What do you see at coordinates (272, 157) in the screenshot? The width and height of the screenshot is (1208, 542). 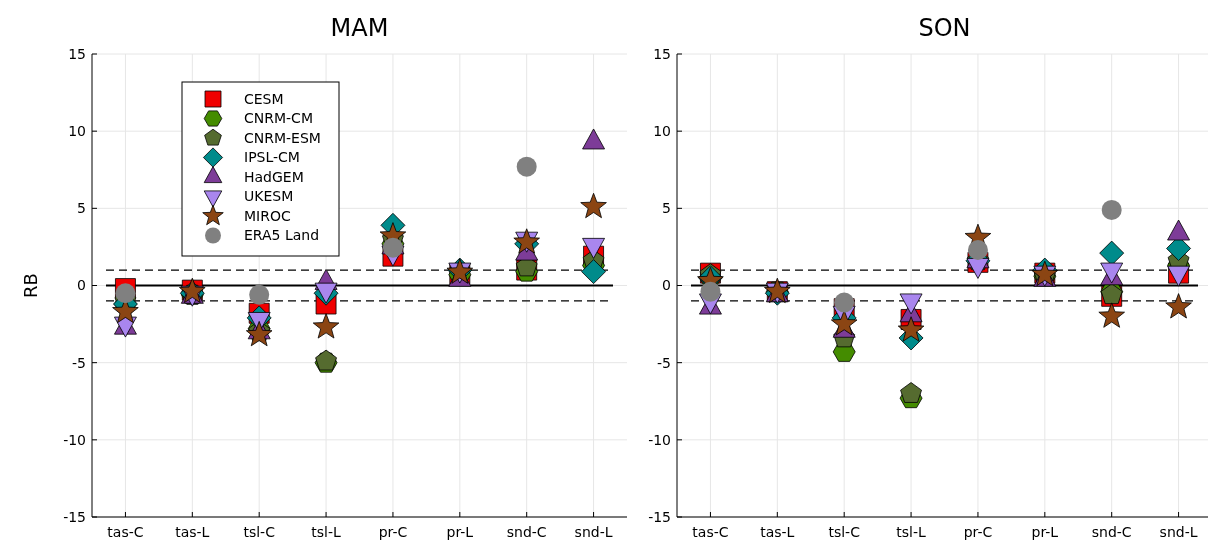 I see `legend-label: IPSL-CM` at bounding box center [272, 157].